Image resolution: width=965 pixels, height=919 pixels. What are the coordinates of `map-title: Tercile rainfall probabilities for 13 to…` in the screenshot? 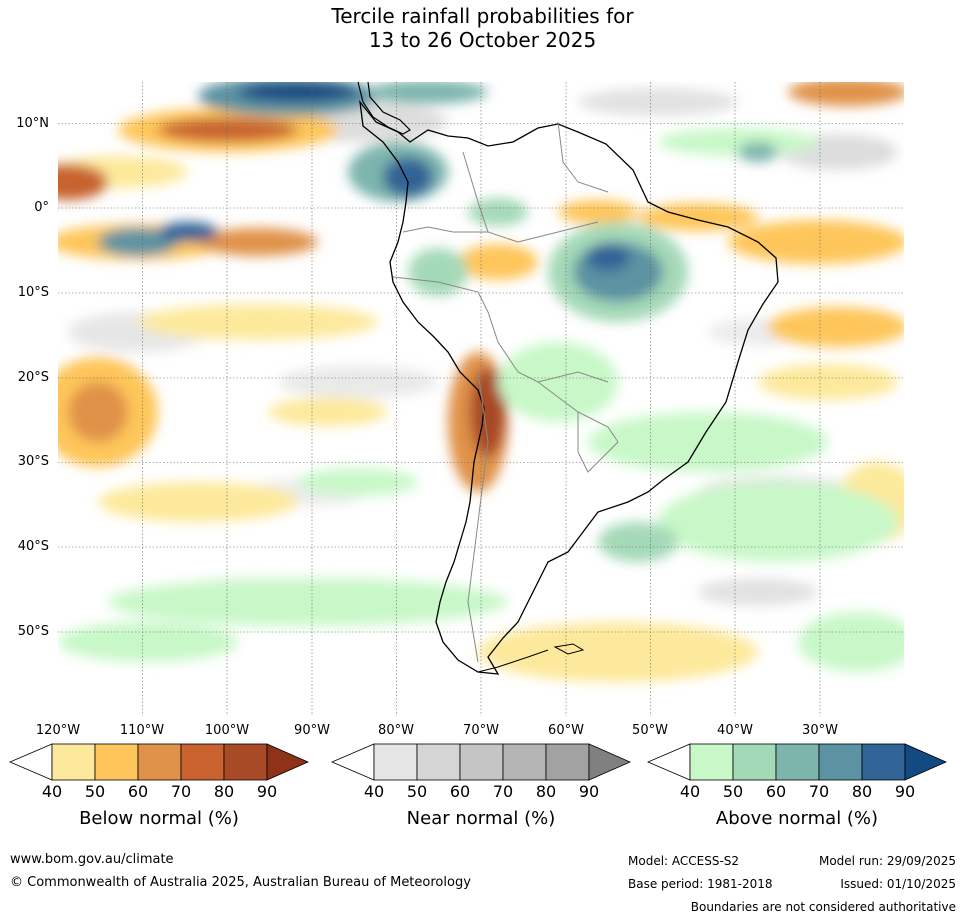 It's located at (482, 28).